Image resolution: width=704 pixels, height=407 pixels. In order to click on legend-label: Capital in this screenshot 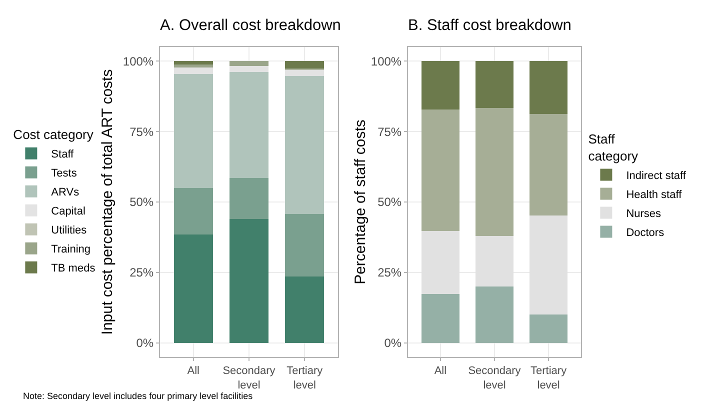, I will do `click(68, 212)`.